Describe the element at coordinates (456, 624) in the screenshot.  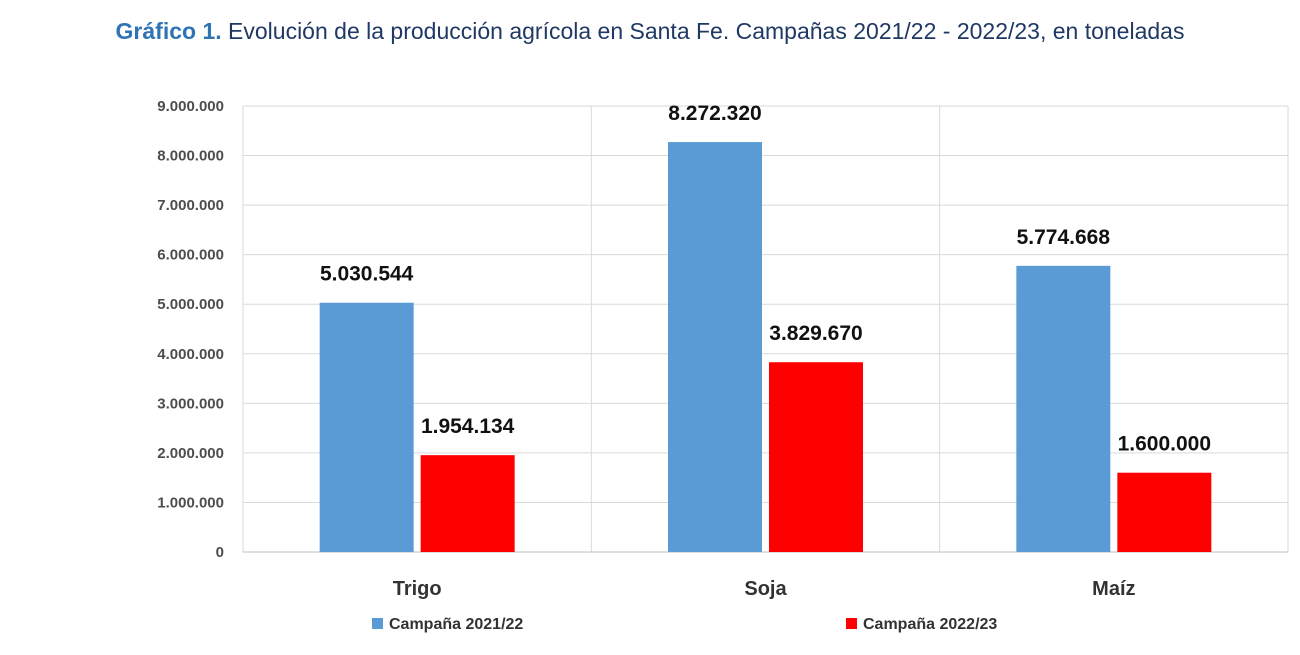
I see `legend-entry: Campaña 2021/22` at that location.